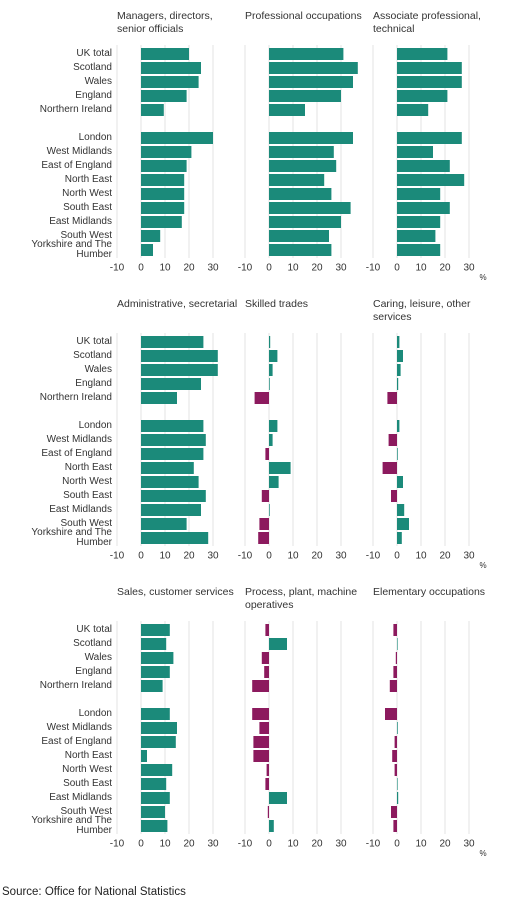 This screenshot has width=524, height=907. What do you see at coordinates (165, 22) in the screenshot?
I see `panel-title: Managers, directors, senior officials` at bounding box center [165, 22].